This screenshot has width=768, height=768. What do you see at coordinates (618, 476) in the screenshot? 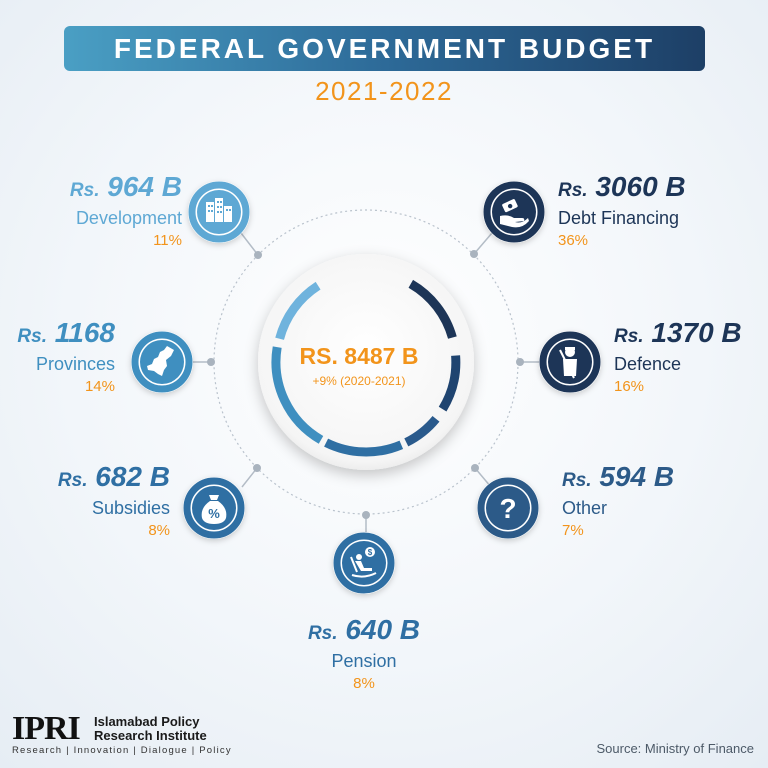
I see `amount-other: Rs. 594 B` at bounding box center [618, 476].